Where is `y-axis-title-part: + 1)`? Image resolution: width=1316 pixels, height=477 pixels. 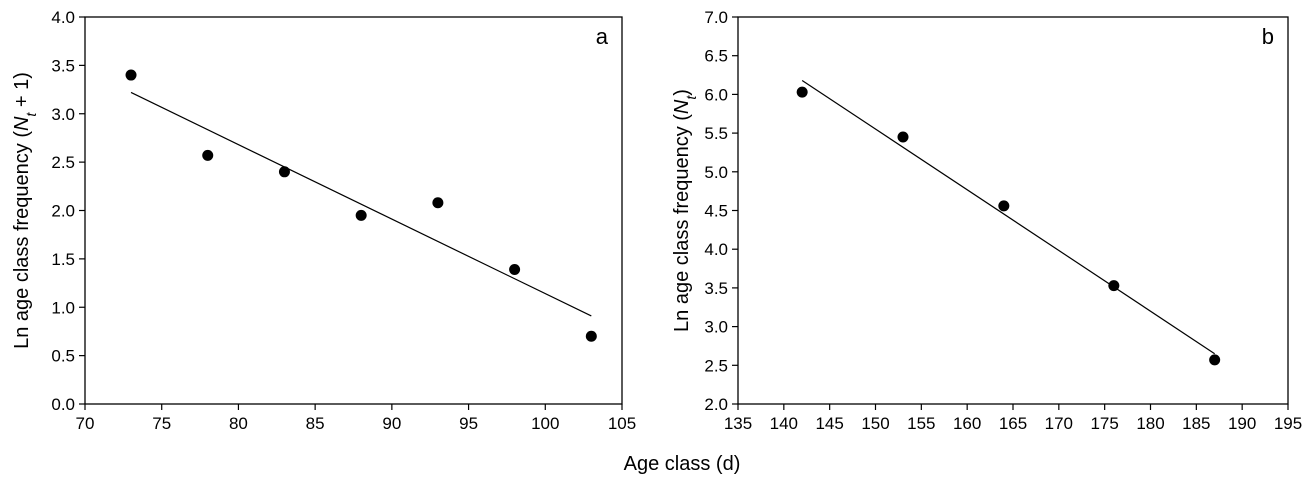
y-axis-title-part: + 1) is located at coordinates (22, 92).